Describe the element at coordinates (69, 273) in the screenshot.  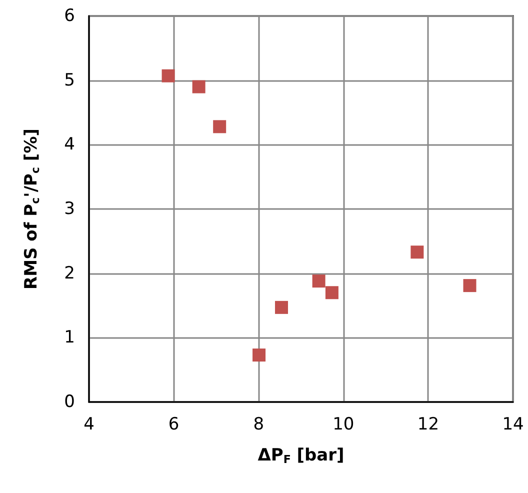
I see `y-tick-label: 2` at that location.